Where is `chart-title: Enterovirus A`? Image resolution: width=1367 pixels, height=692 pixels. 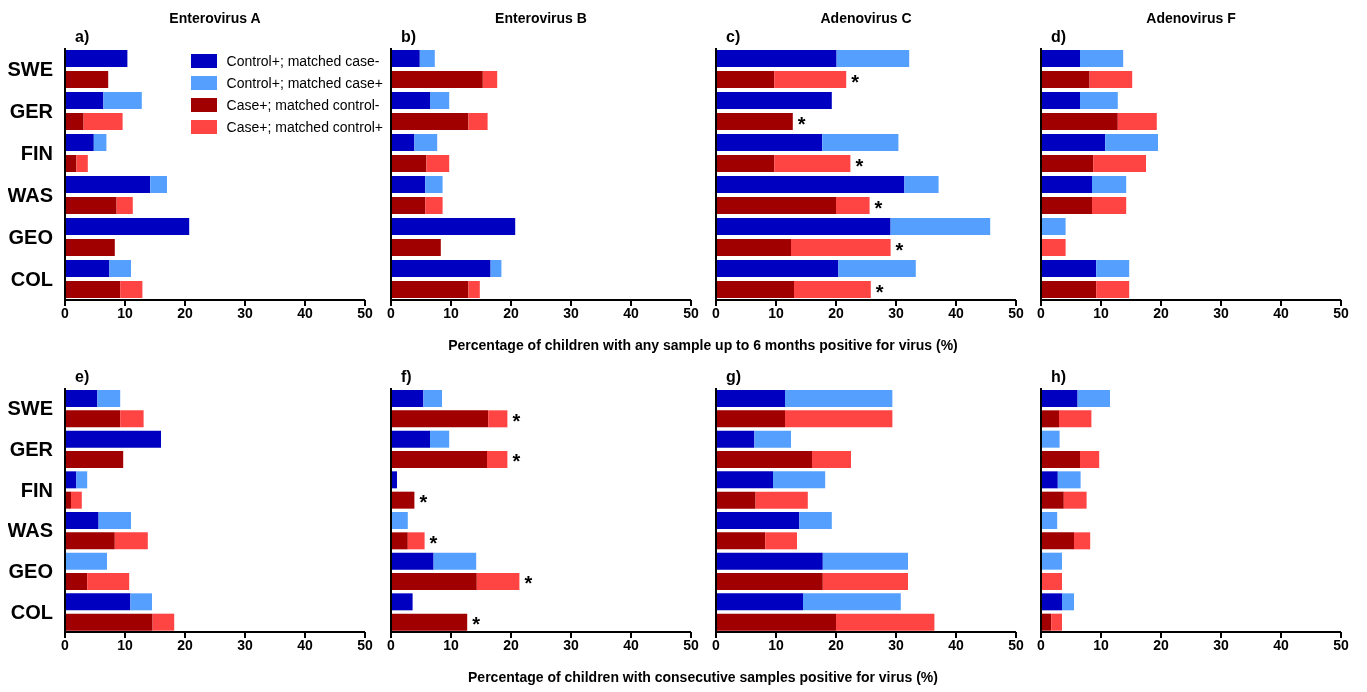
chart-title: Enterovirus A is located at coordinates (215, 18).